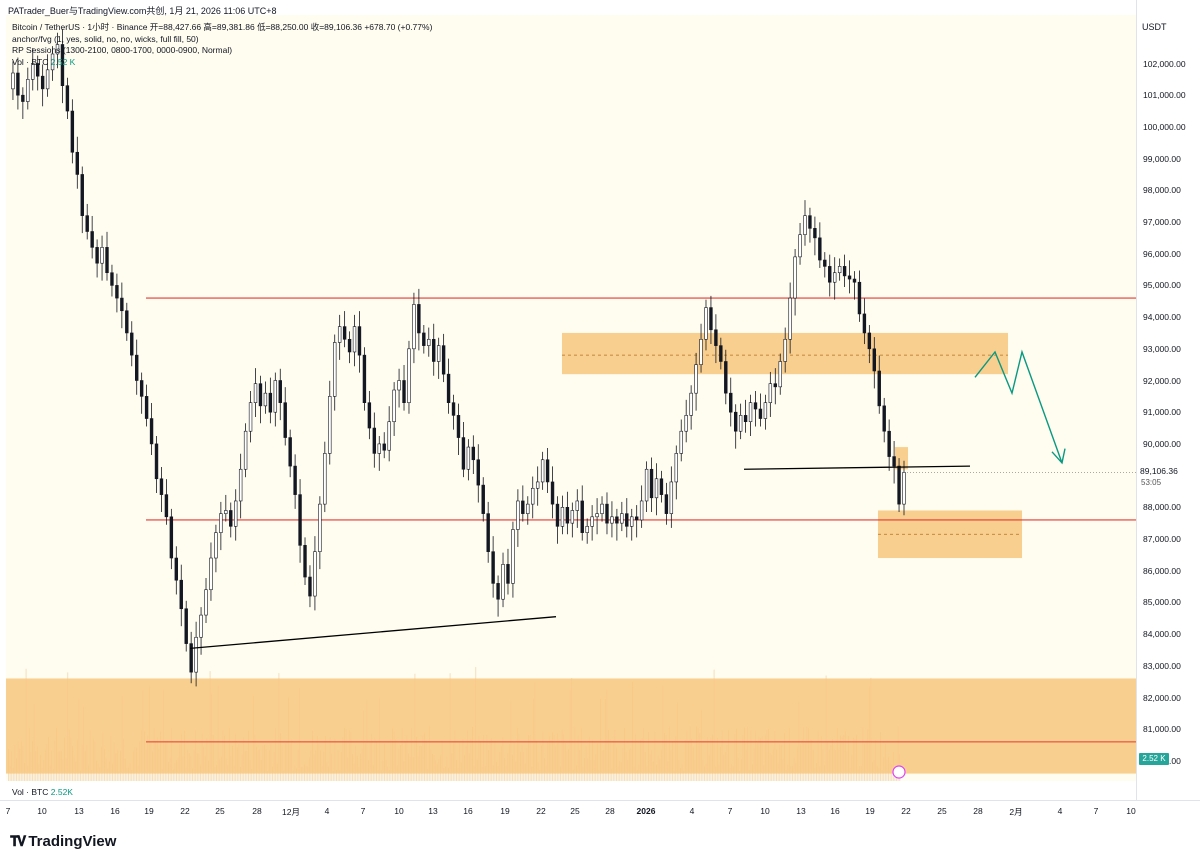 This screenshot has width=1200, height=867. I want to click on volume-pane-legend: Vol · BTC 2.52K, so click(42, 792).